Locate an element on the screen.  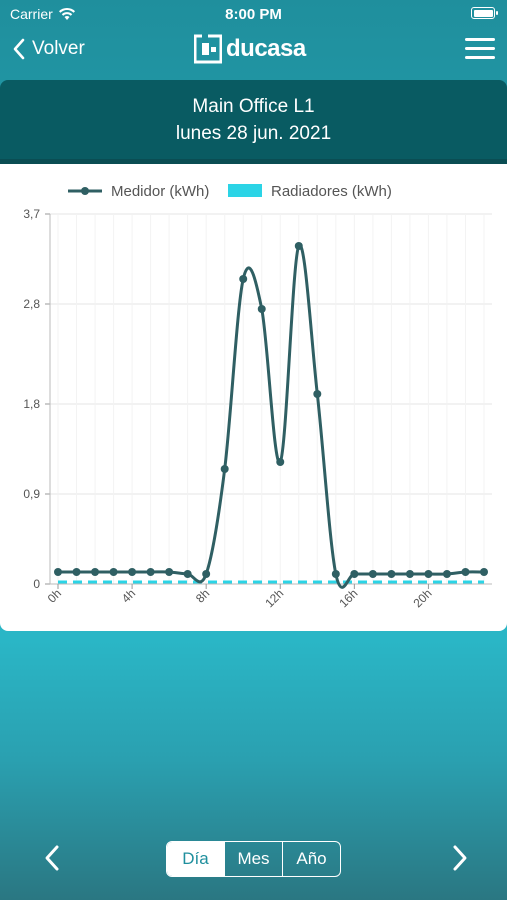
prev-period-button is located at coordinates (53, 858).